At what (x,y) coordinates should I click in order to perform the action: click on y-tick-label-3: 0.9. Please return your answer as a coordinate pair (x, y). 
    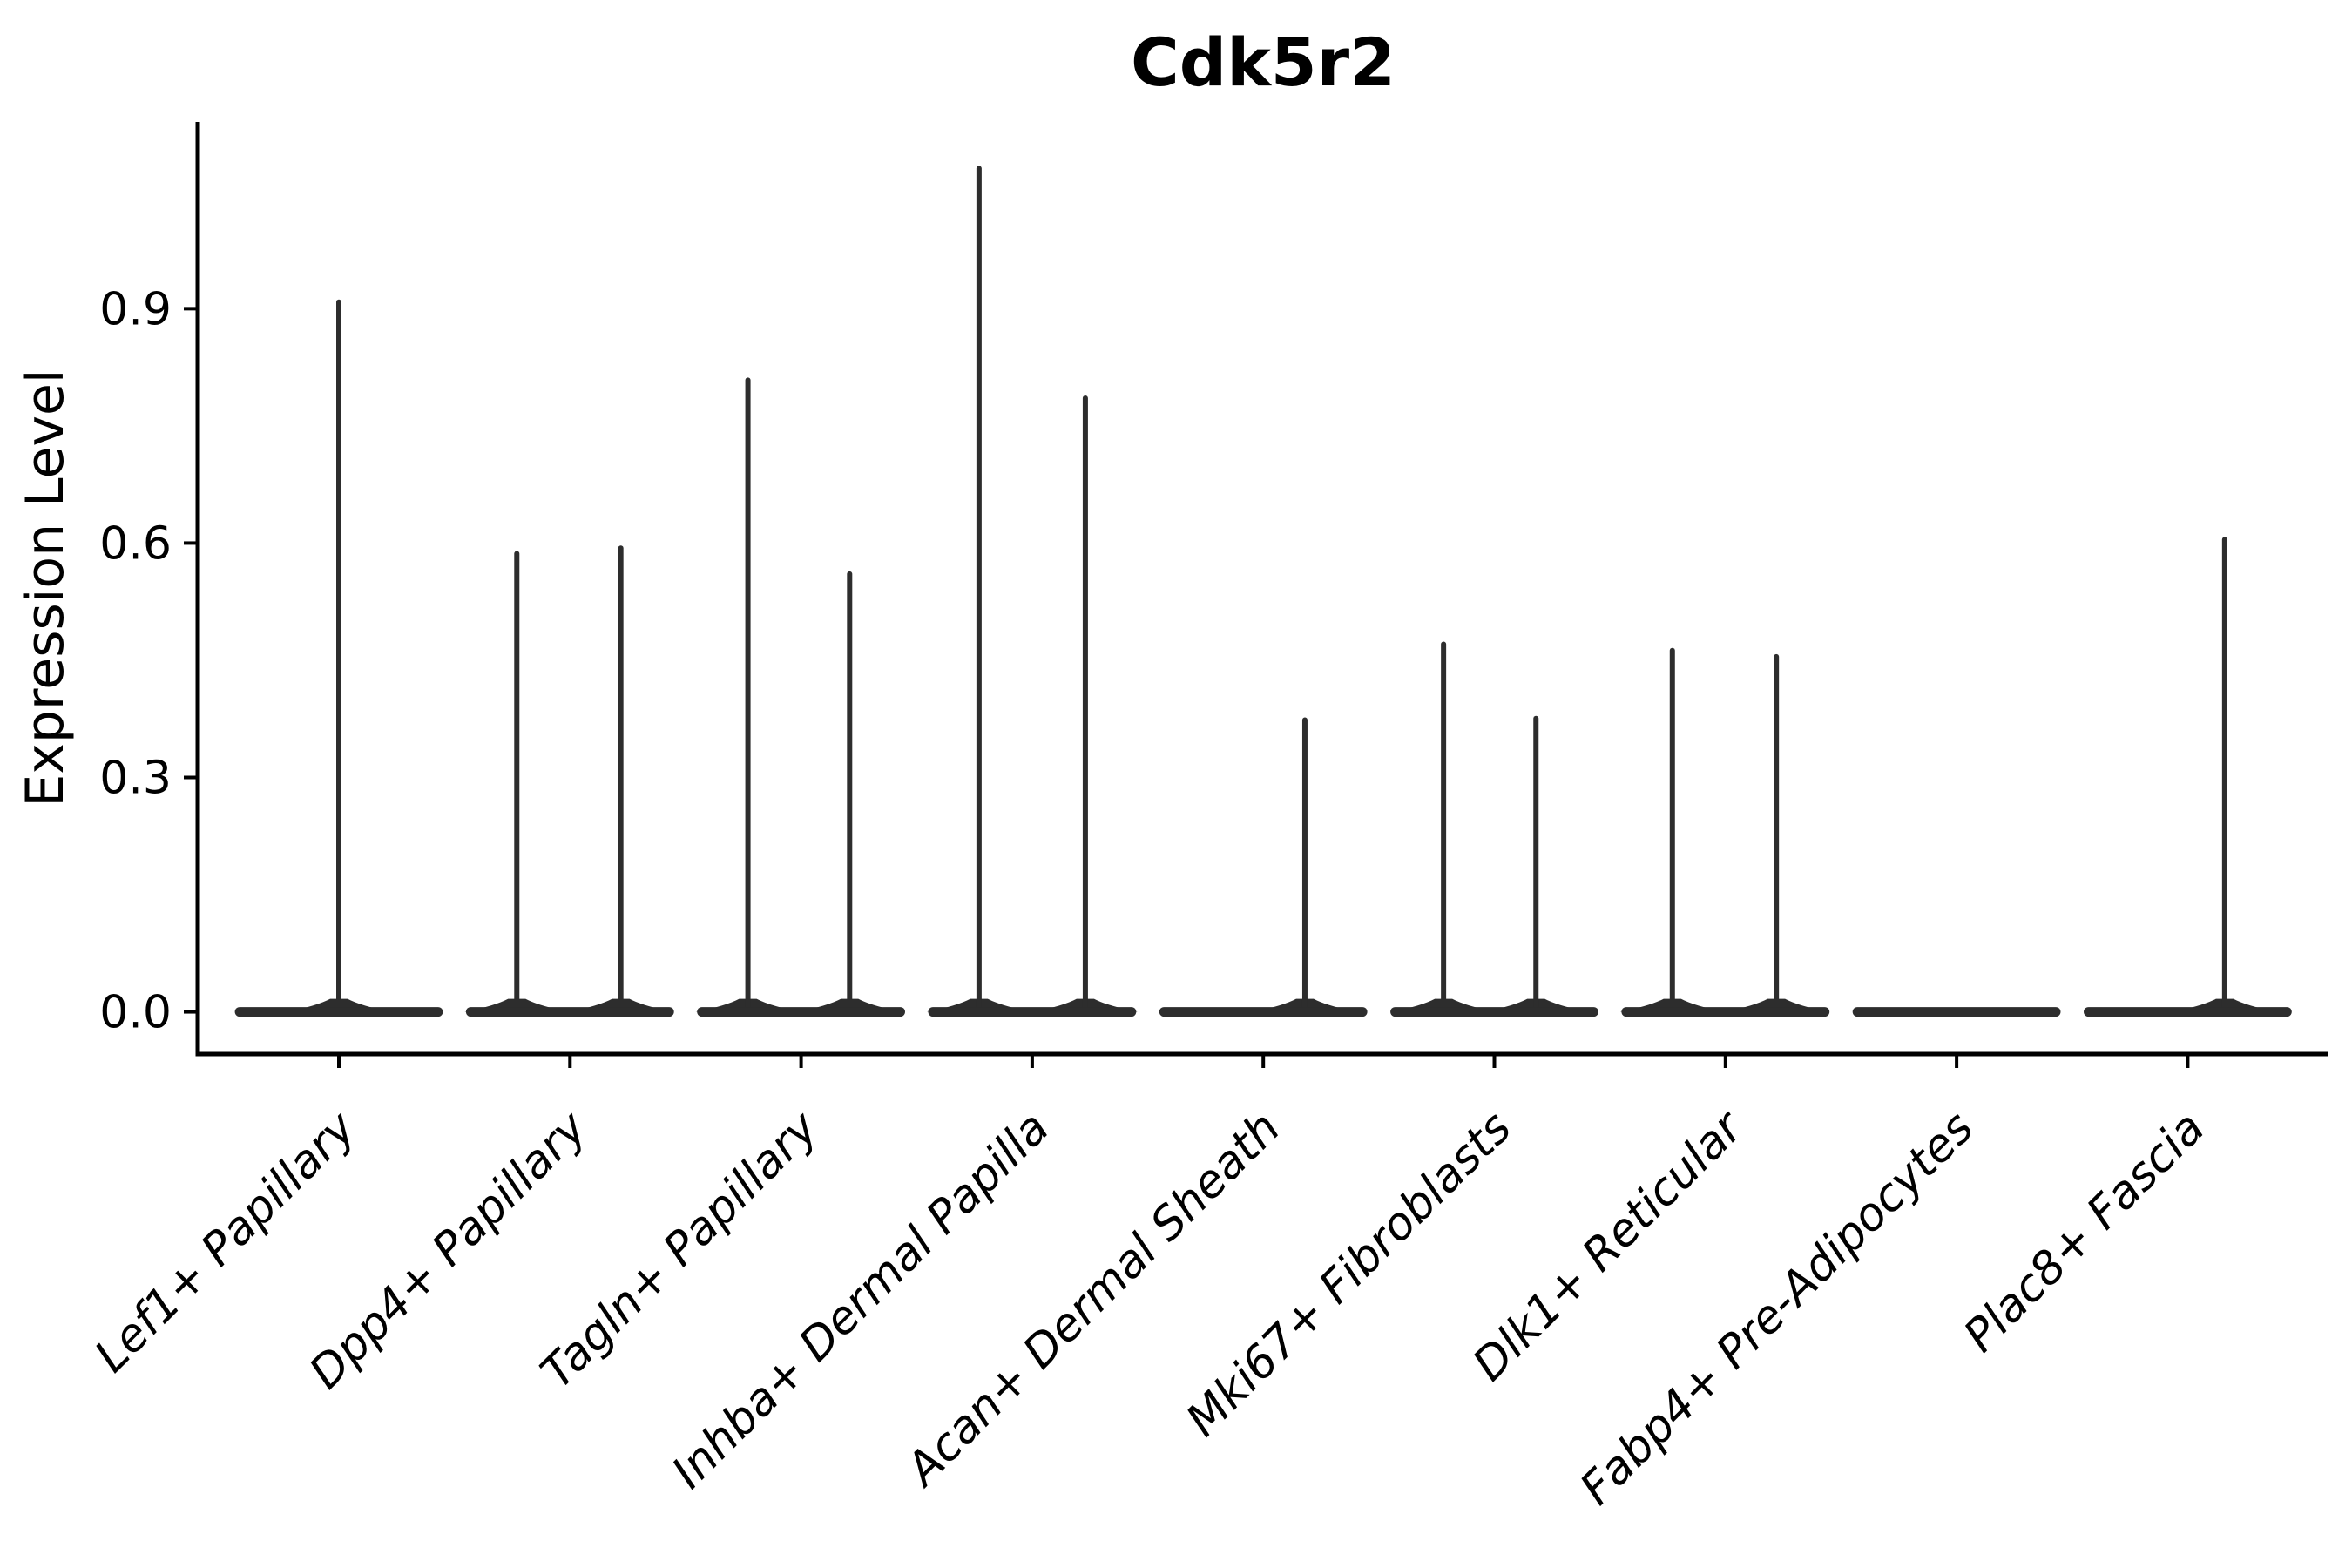
    Looking at the image, I should click on (135, 309).